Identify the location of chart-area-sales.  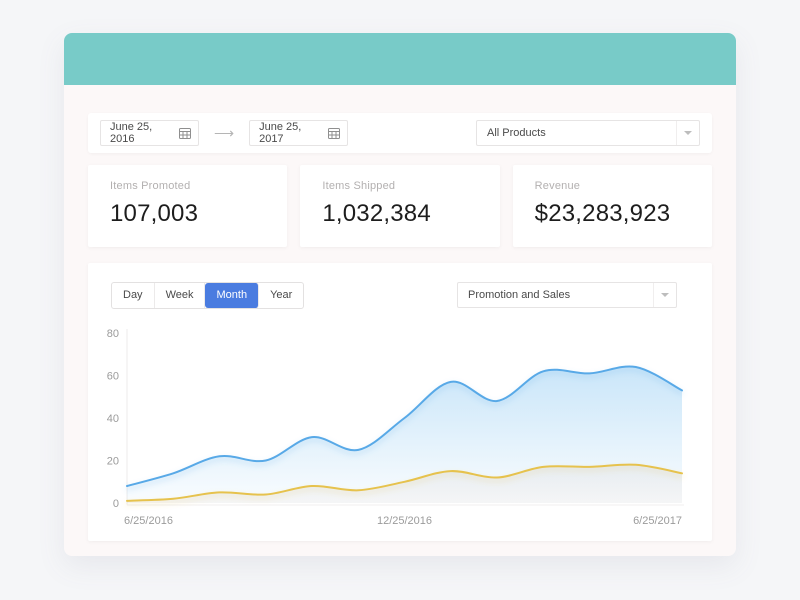
(404, 483).